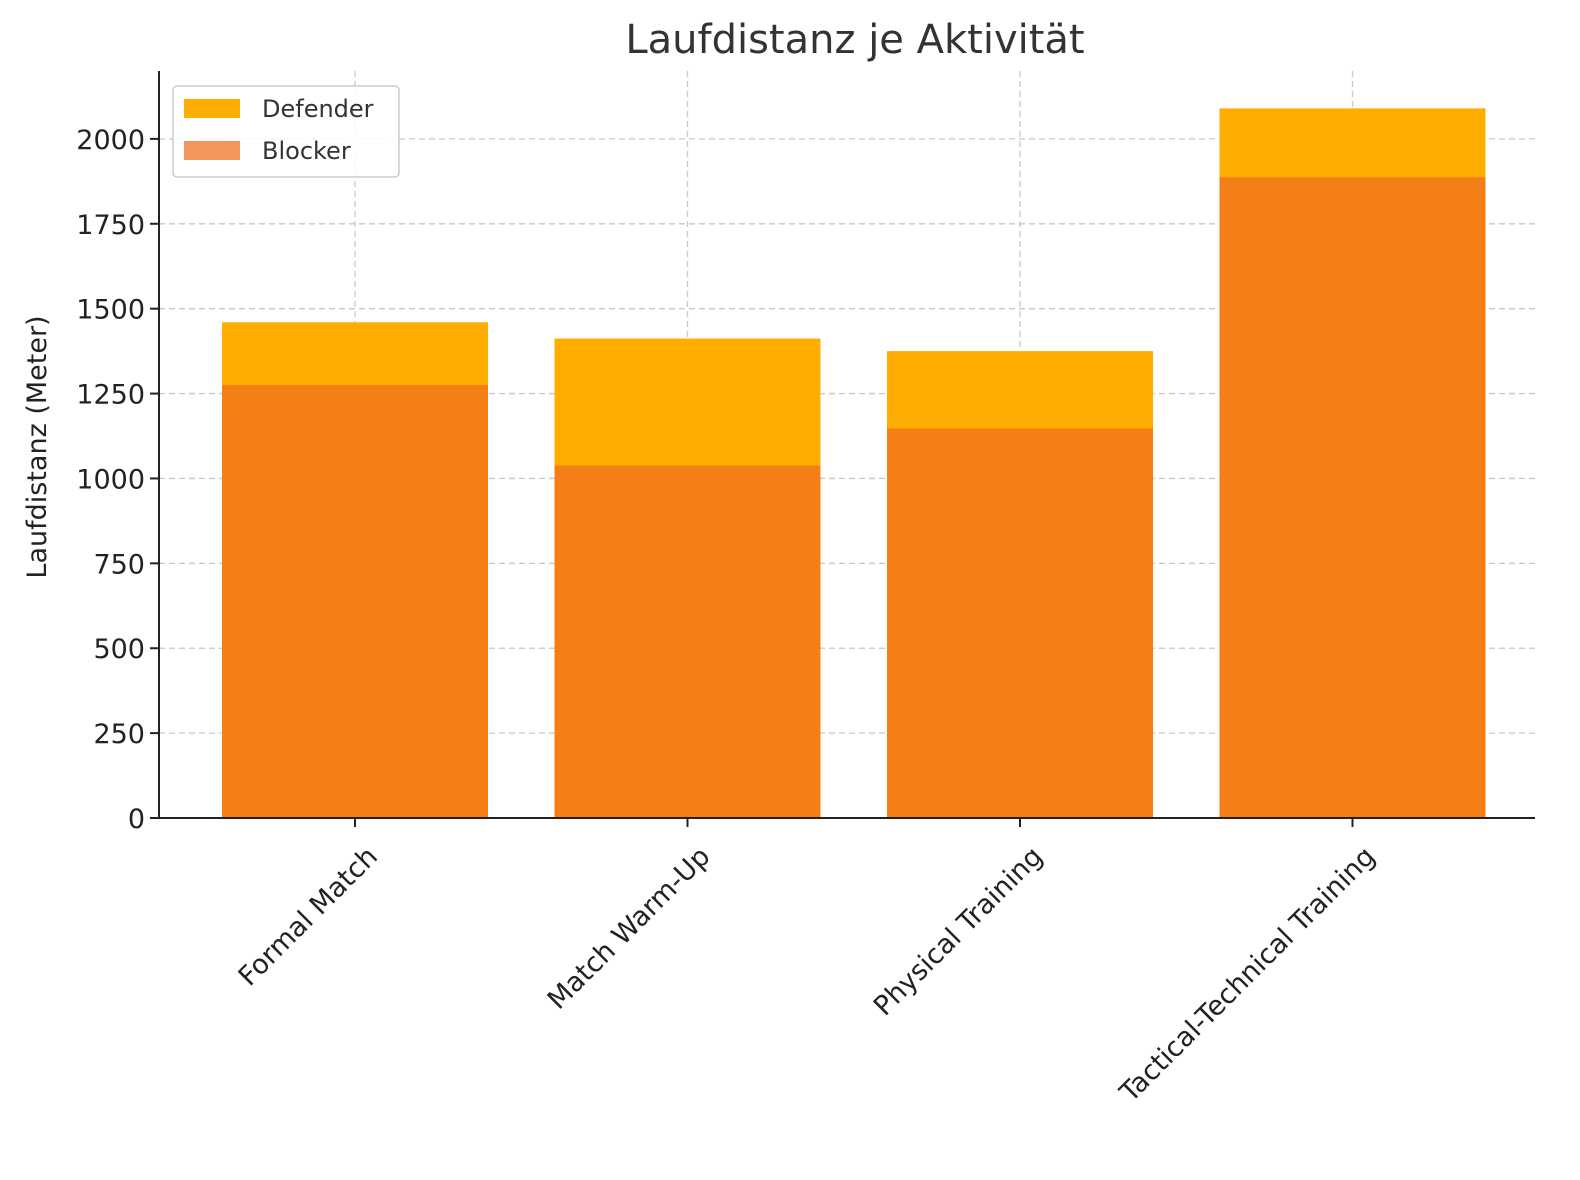 Image resolution: width=1580 pixels, height=1180 pixels. I want to click on y-tick-label: 500, so click(119, 649).